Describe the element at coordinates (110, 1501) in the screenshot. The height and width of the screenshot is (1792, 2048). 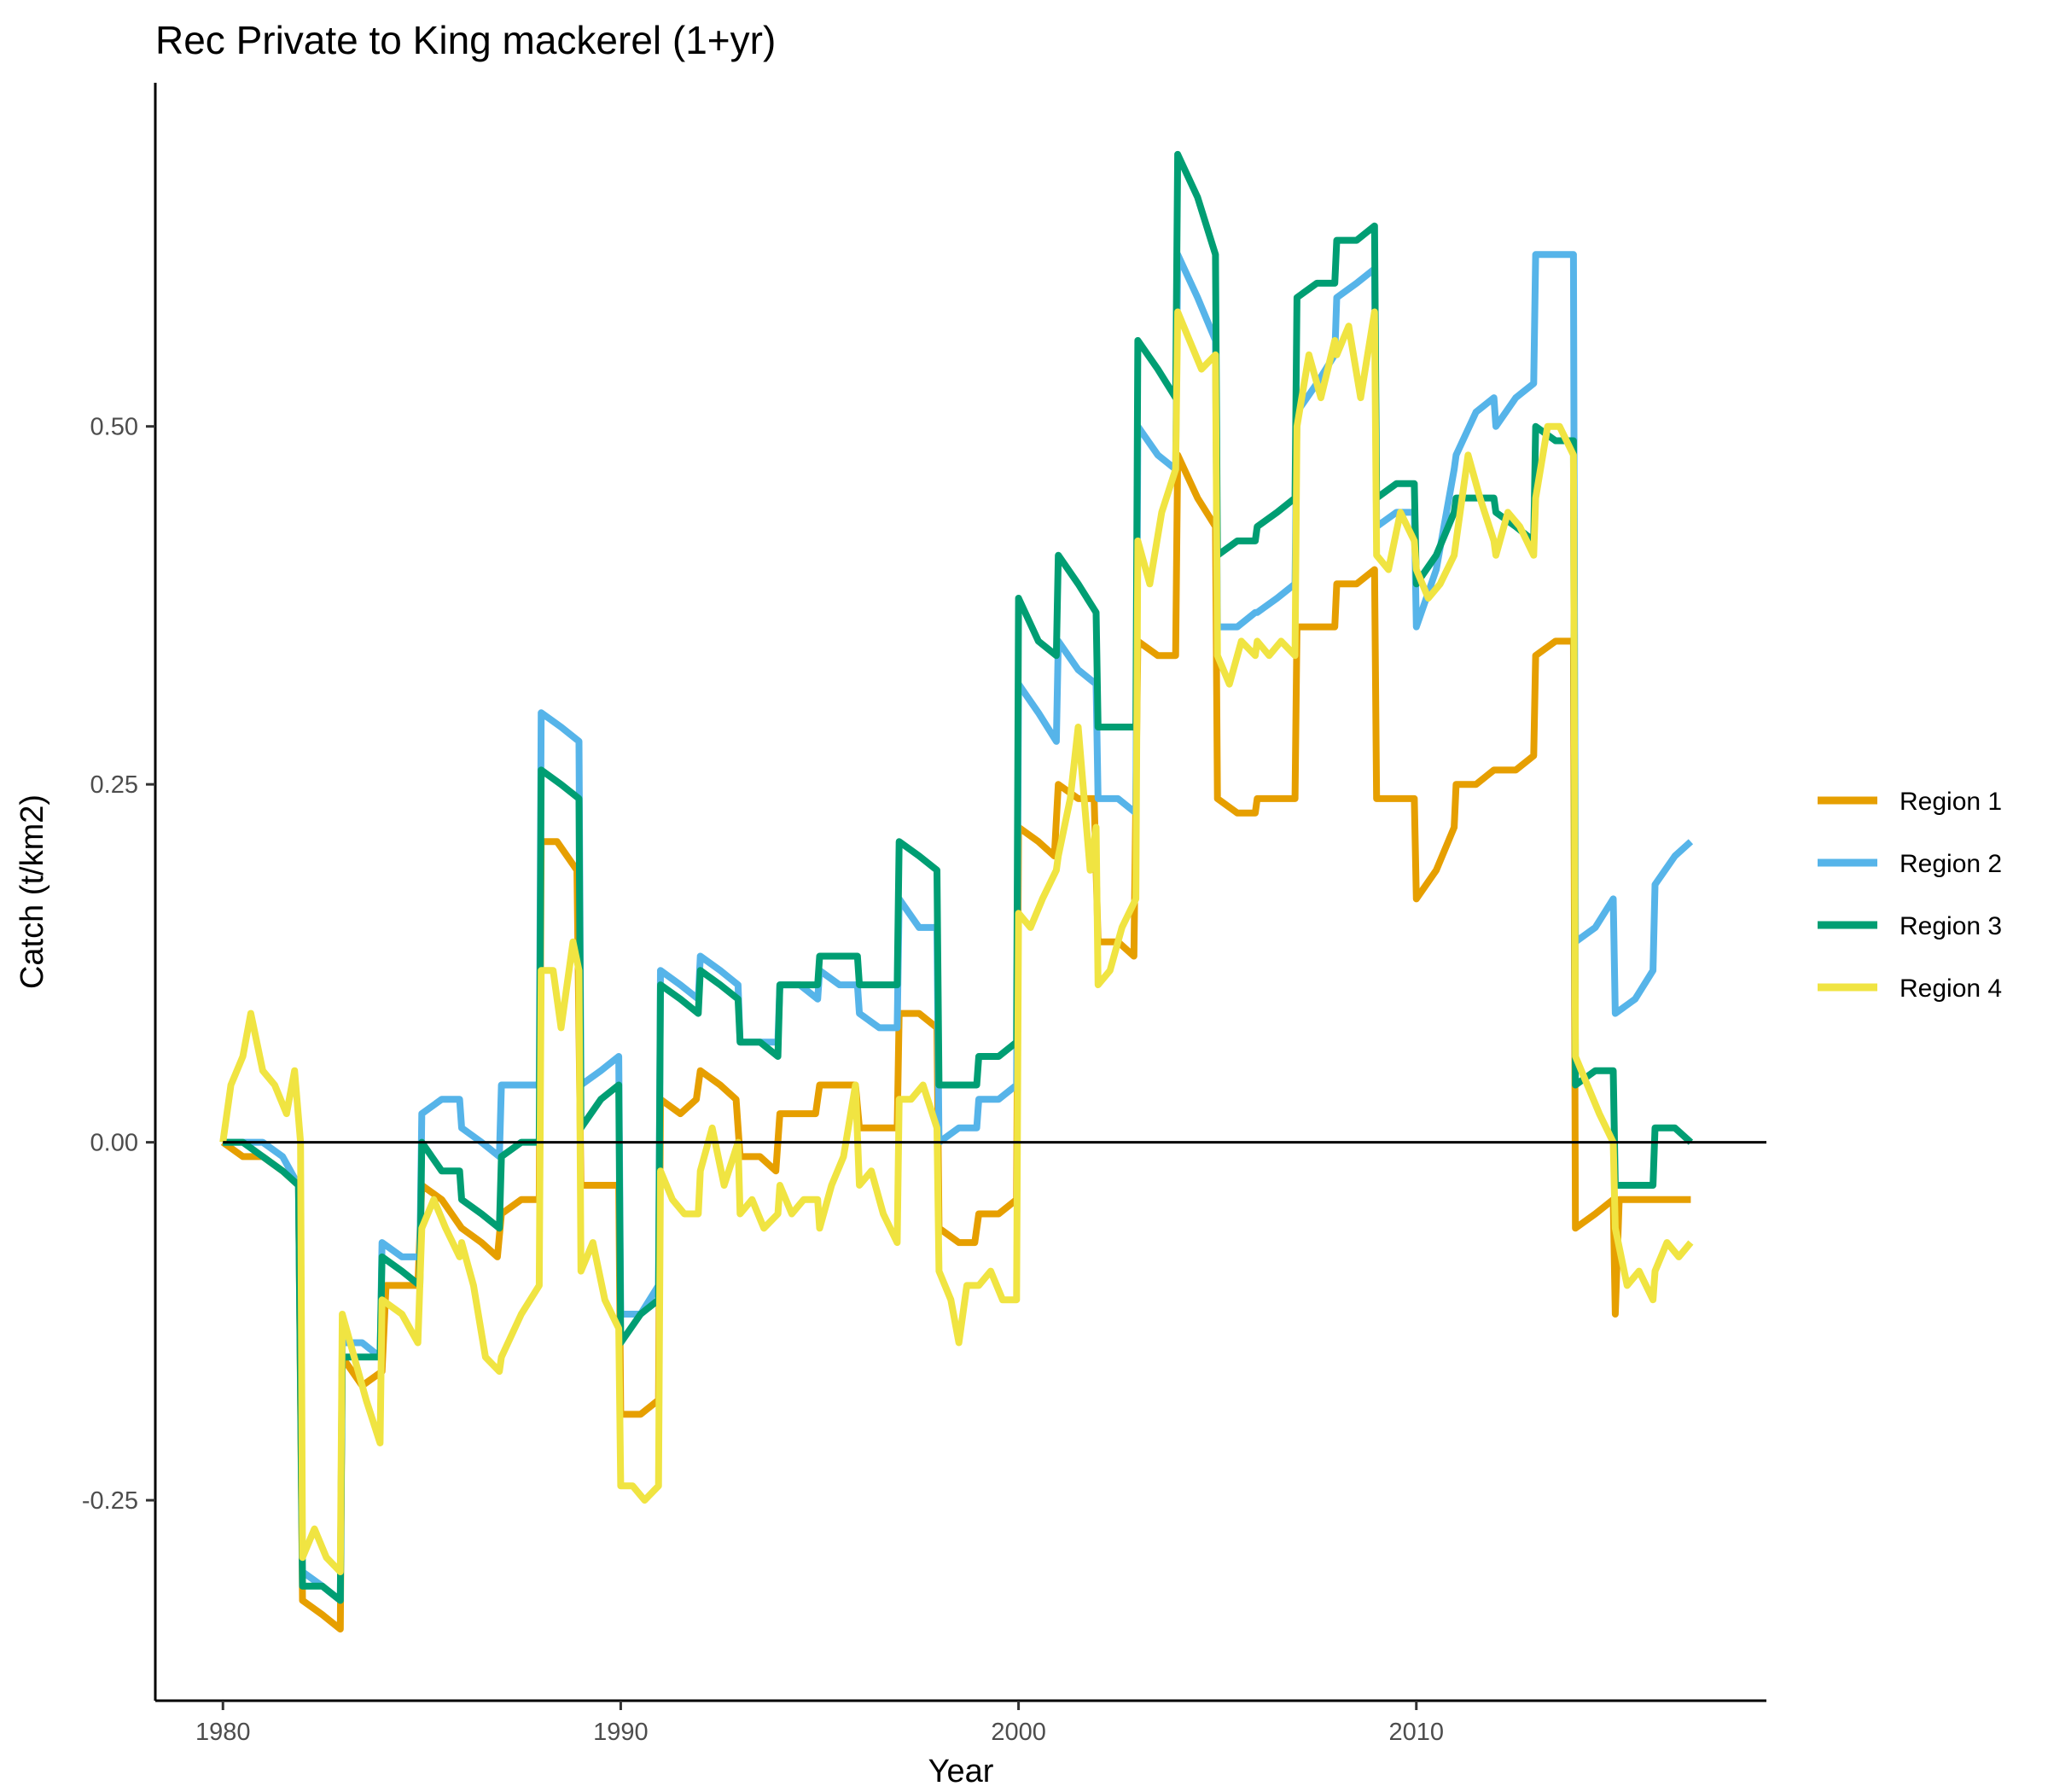
I see `y-tick-label: -0.25` at that location.